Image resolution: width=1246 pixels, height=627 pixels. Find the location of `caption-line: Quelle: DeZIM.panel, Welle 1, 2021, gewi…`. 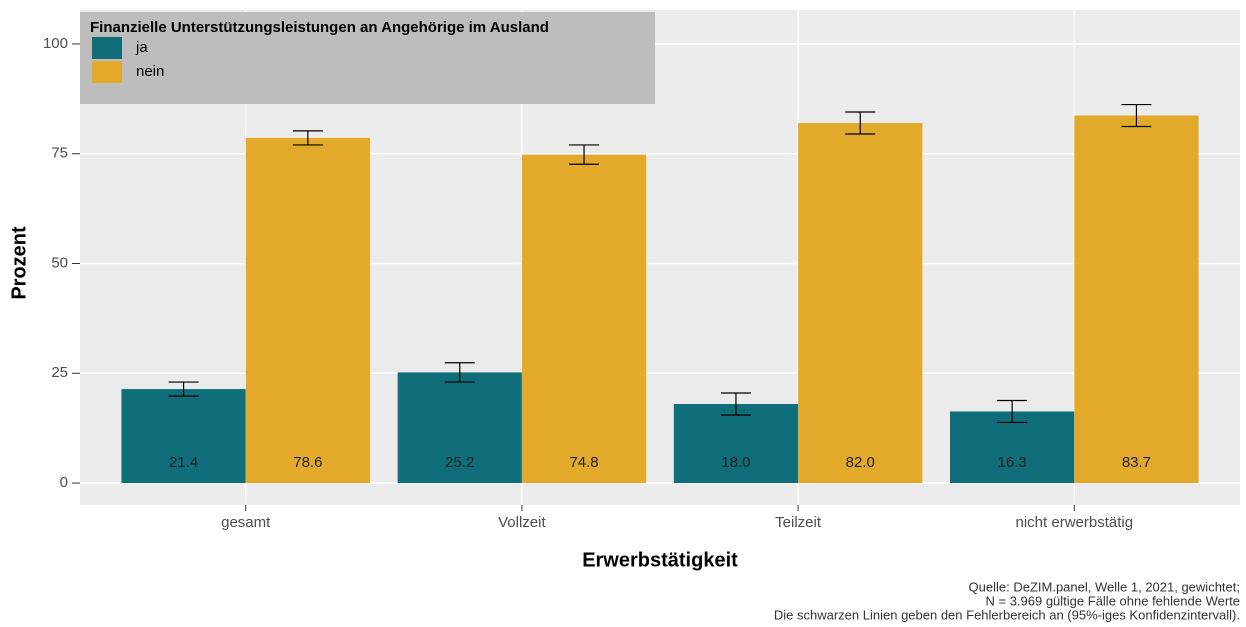

caption-line: Quelle: DeZIM.panel, Welle 1, 2021, gewi… is located at coordinates (1104, 586).